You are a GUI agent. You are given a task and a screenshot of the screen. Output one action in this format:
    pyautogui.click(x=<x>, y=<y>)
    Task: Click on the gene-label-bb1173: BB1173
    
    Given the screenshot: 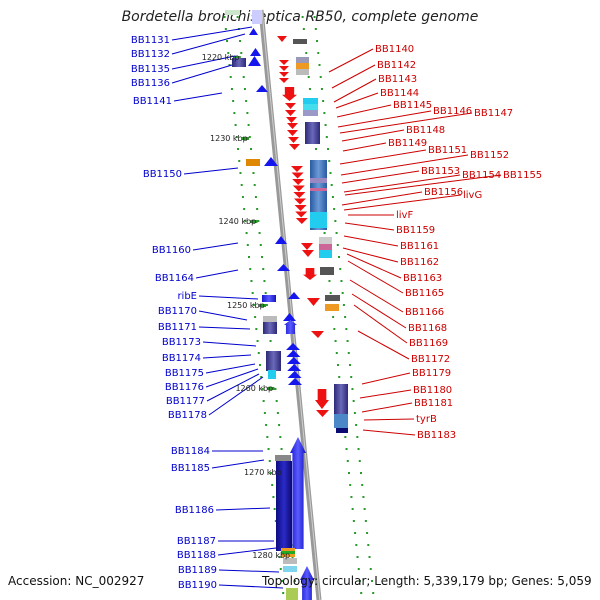 What is the action you would take?
    pyautogui.click(x=181, y=342)
    